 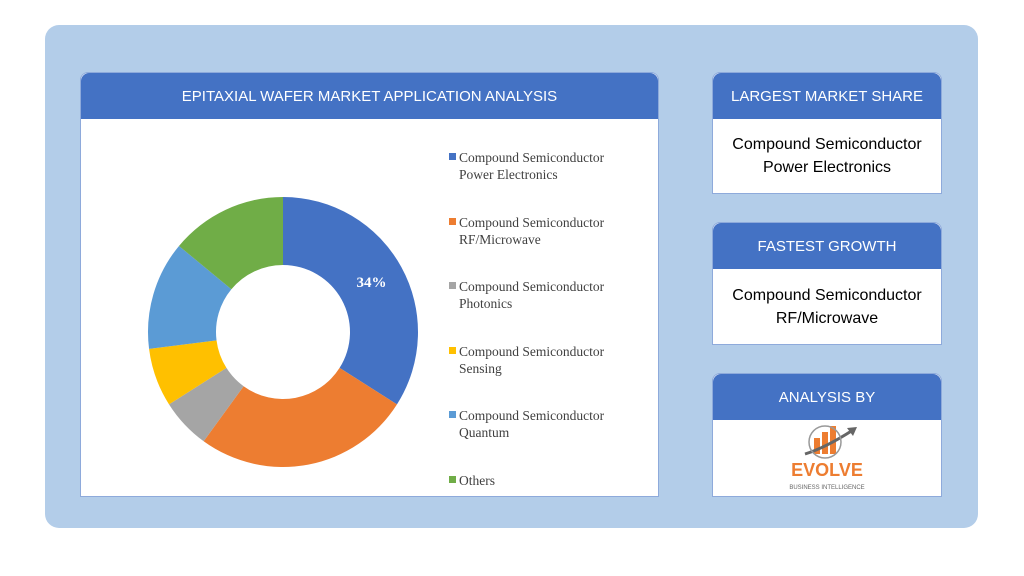 What do you see at coordinates (827, 470) in the screenshot?
I see `logo-text: EVOLVE` at bounding box center [827, 470].